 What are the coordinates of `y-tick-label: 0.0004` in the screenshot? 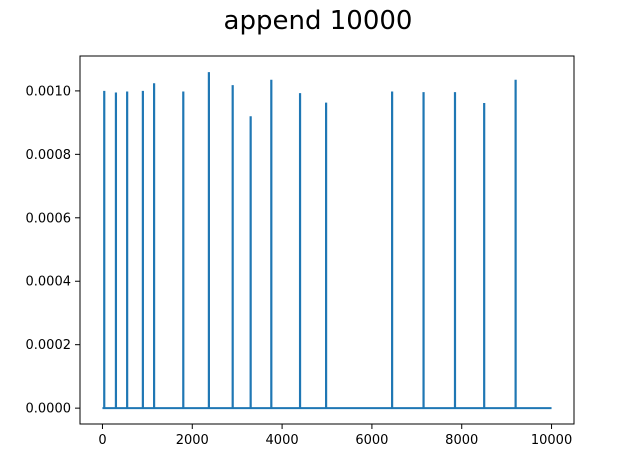 It's located at (49, 282).